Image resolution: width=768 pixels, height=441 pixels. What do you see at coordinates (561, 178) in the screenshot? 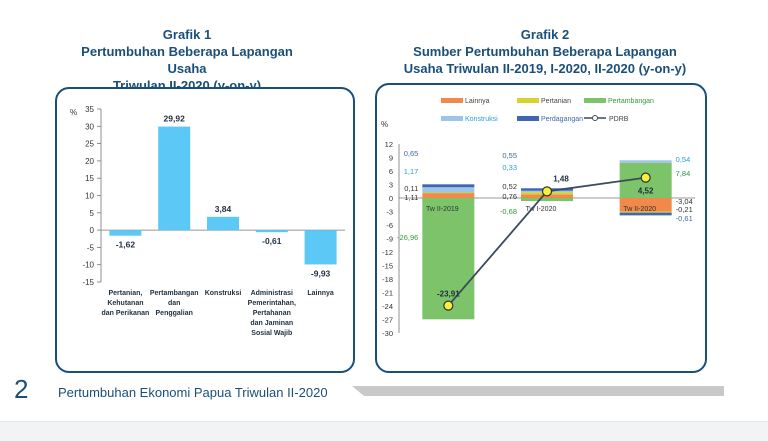
I see `chart2-pdrb-label: 1,48` at bounding box center [561, 178].